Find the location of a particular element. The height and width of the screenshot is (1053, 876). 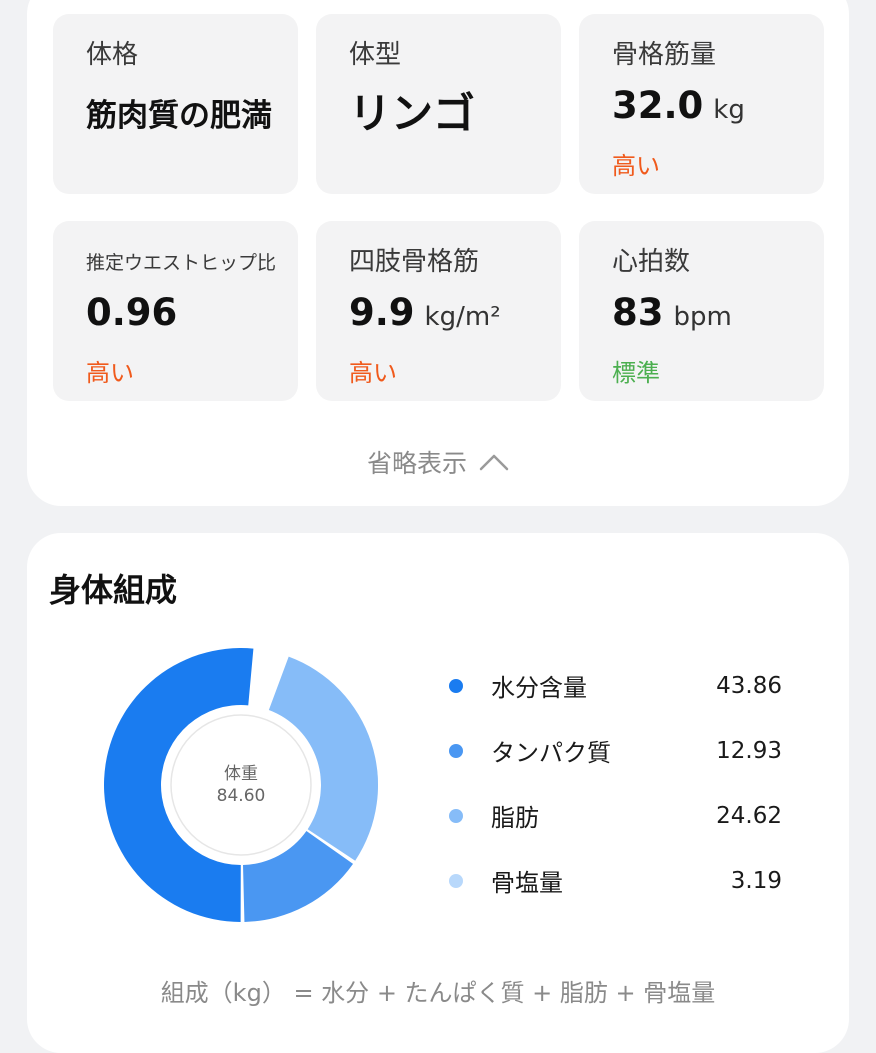

collapse-label: 省略表示 is located at coordinates (416, 463).